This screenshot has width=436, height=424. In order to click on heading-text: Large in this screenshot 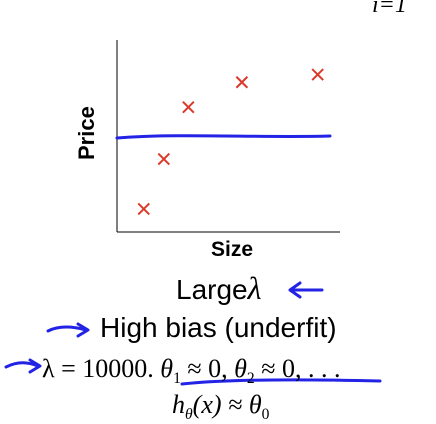, I will do `click(212, 289)`.